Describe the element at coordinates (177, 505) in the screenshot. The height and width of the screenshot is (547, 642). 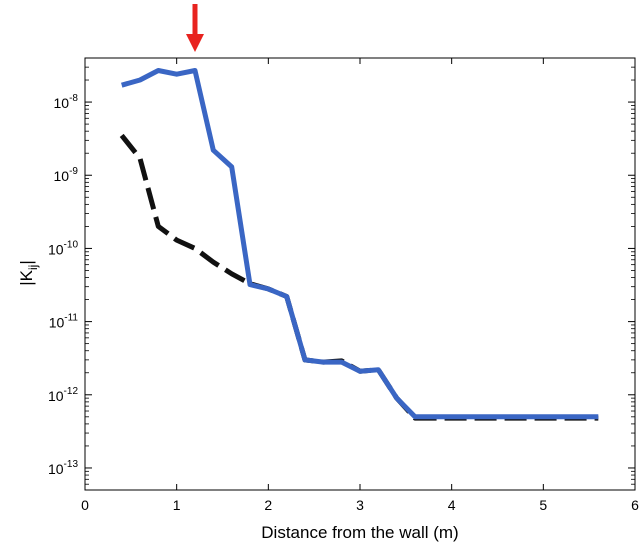
I see `x-tick-label: 1` at that location.